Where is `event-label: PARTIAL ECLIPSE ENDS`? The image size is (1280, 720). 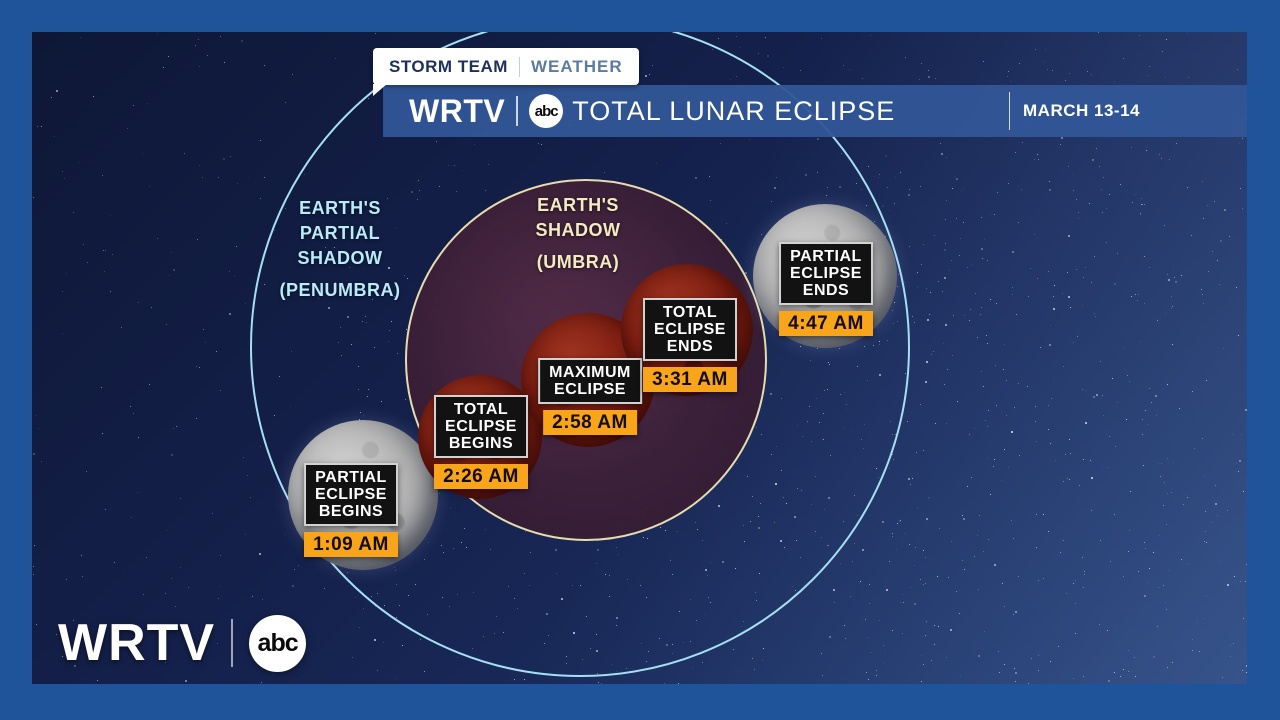
event-label: PARTIAL ECLIPSE ENDS is located at coordinates (826, 273).